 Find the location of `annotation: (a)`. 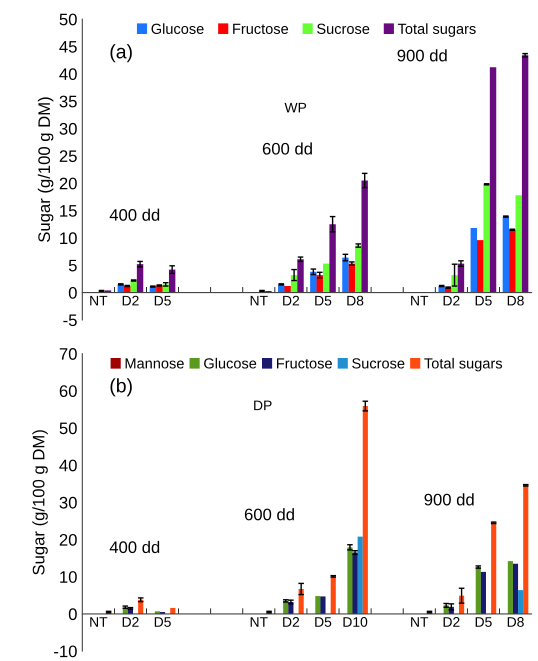

annotation: (a) is located at coordinates (121, 53).